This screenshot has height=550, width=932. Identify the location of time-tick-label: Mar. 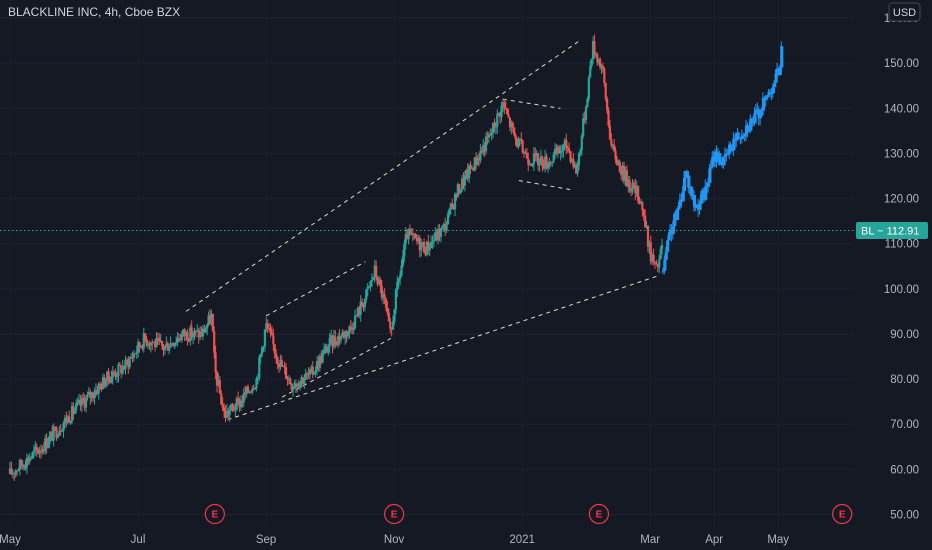
(650, 540).